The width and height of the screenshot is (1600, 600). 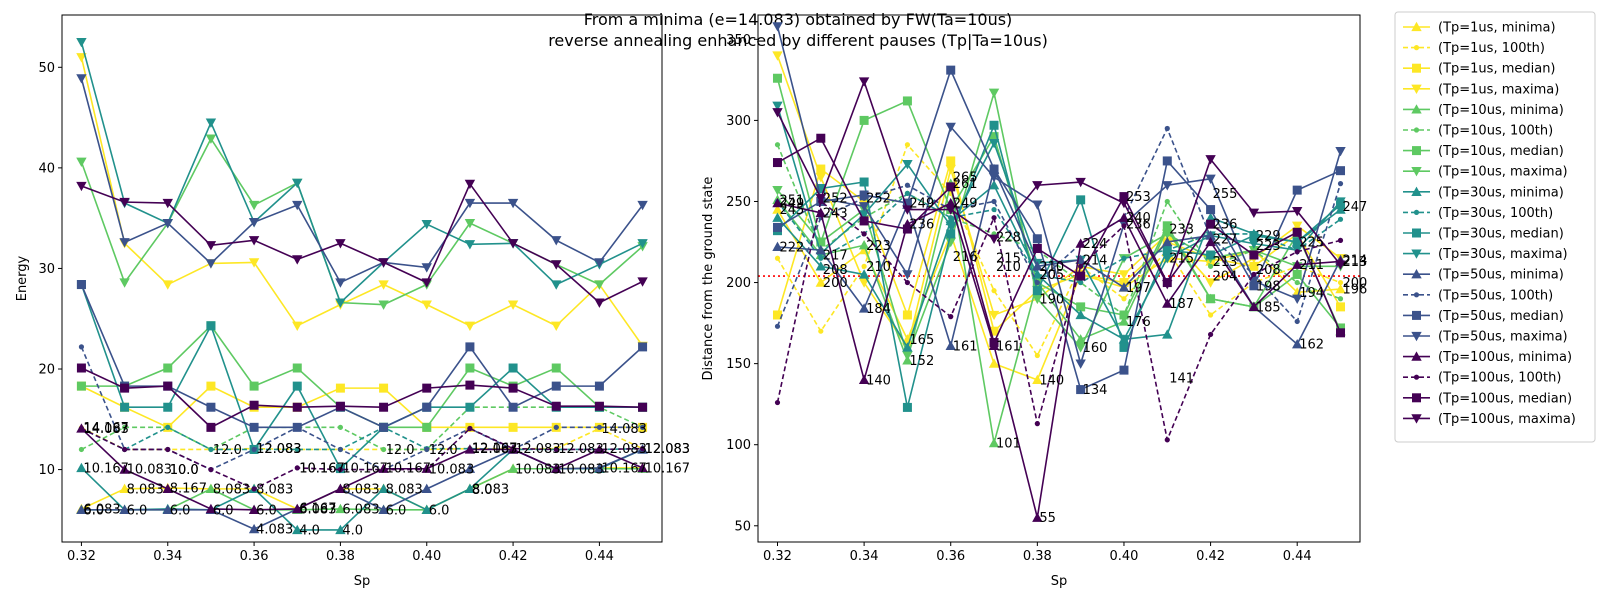 I want to click on legend-entry: (Tp=50us, 100th), so click(x=1478, y=295).